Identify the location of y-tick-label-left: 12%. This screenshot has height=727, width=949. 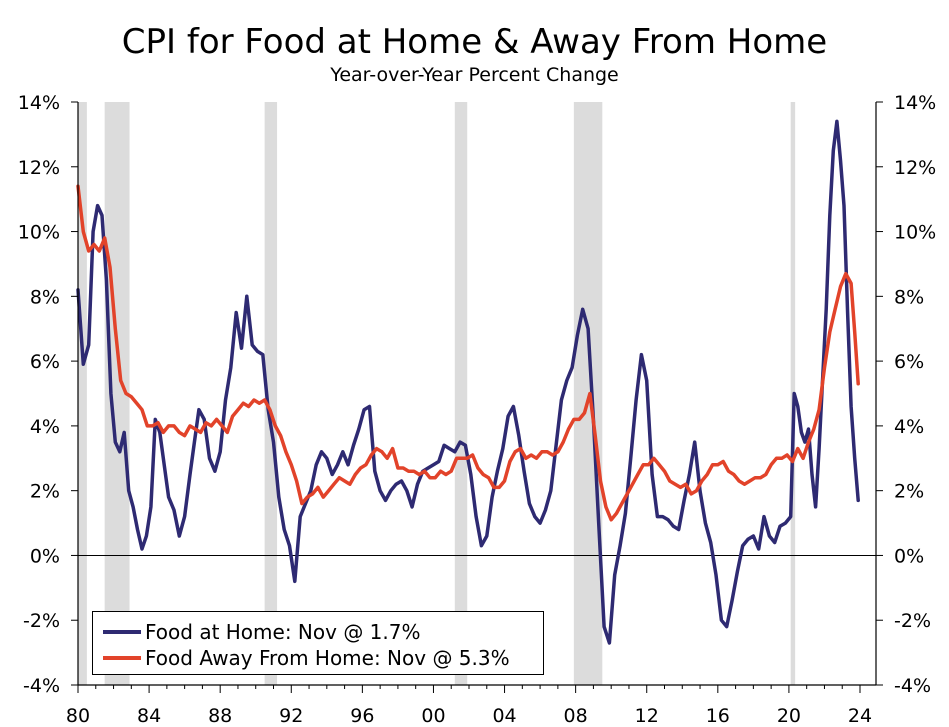
(39, 168).